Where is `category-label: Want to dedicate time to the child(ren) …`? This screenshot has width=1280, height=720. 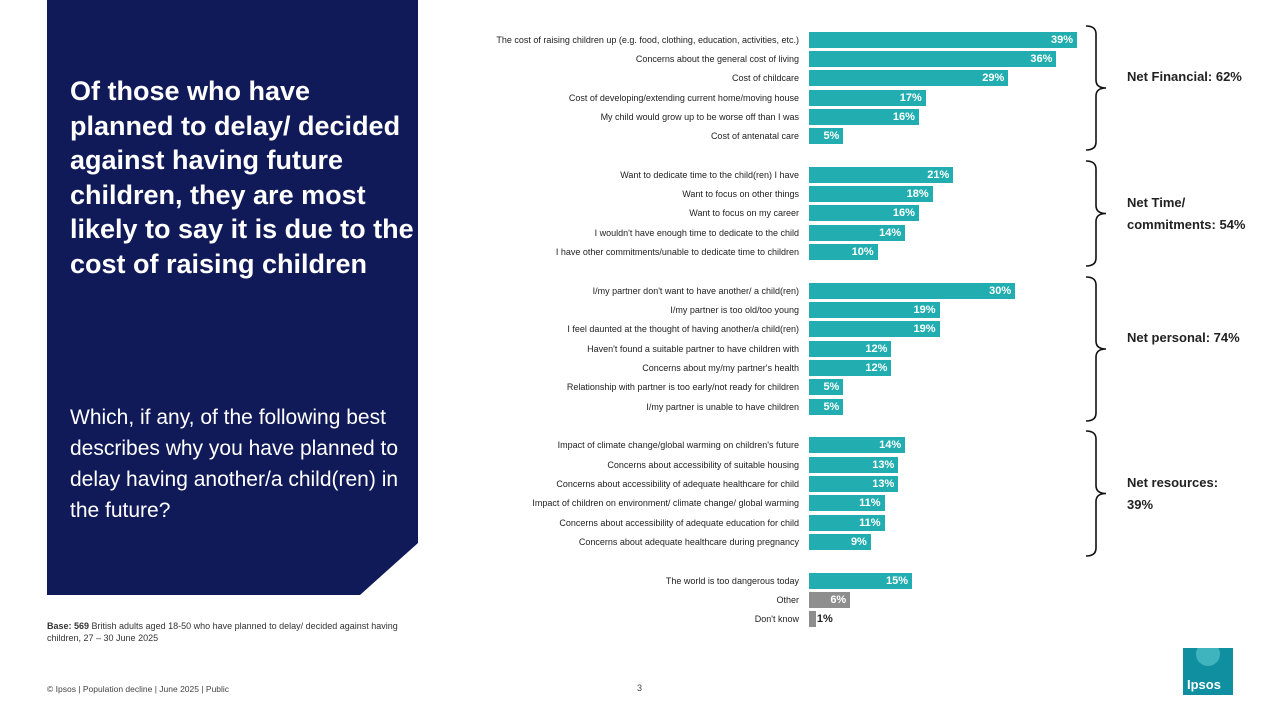 category-label: Want to dedicate time to the child(ren) … is located at coordinates (709, 175).